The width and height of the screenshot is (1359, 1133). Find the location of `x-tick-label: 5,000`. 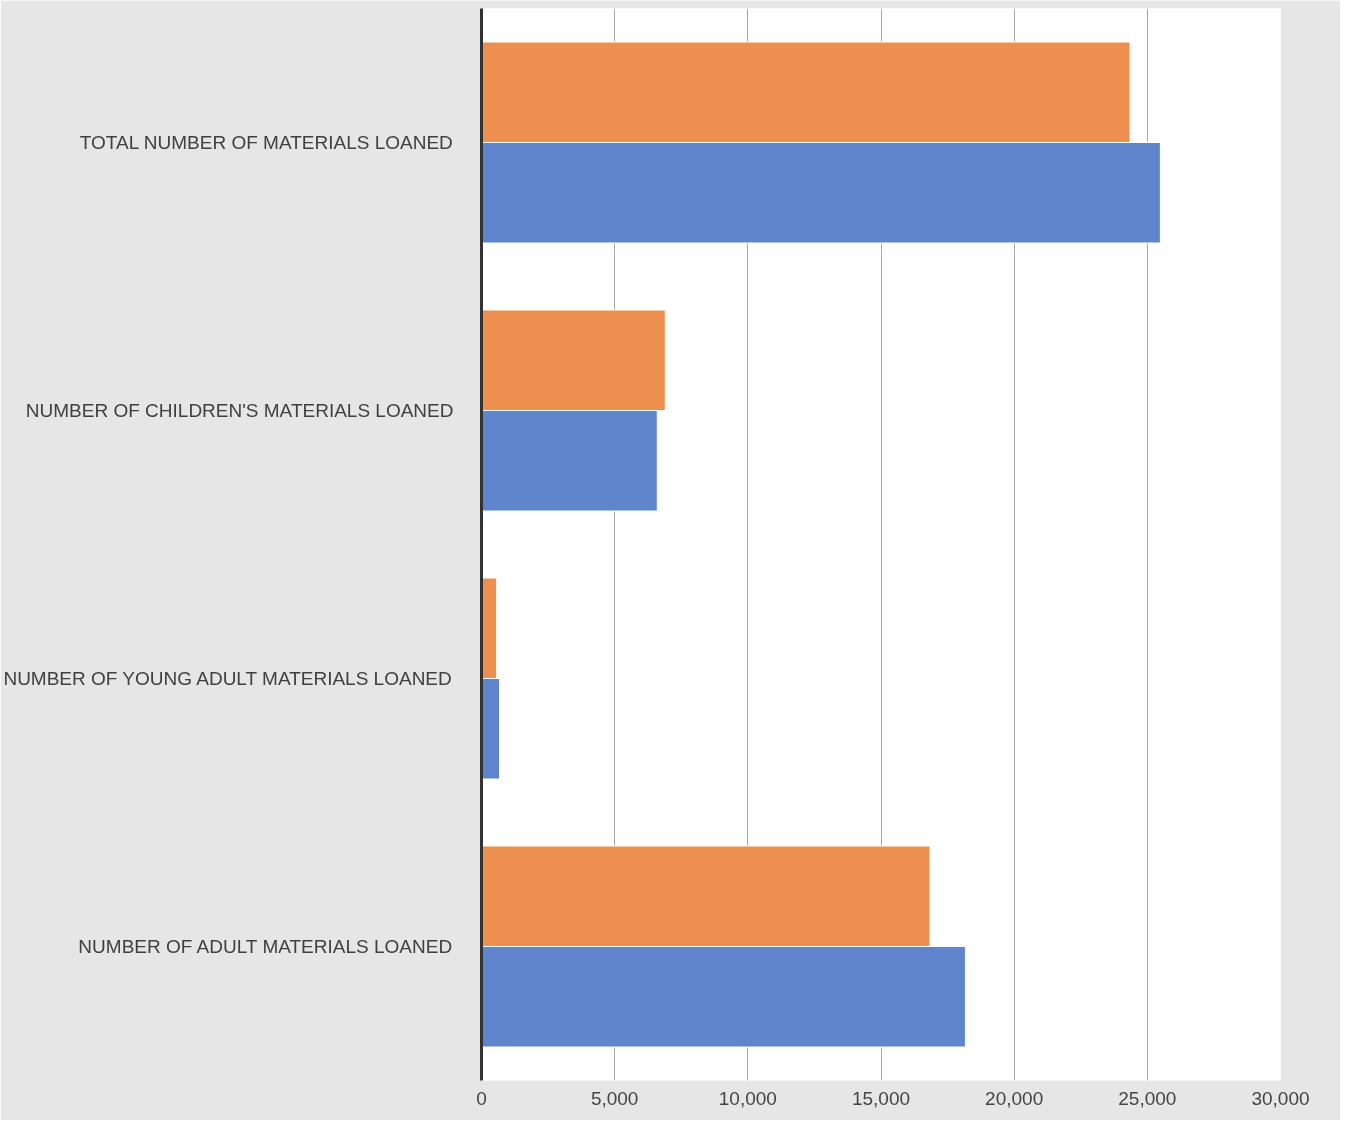

x-tick-label: 5,000 is located at coordinates (614, 1098).